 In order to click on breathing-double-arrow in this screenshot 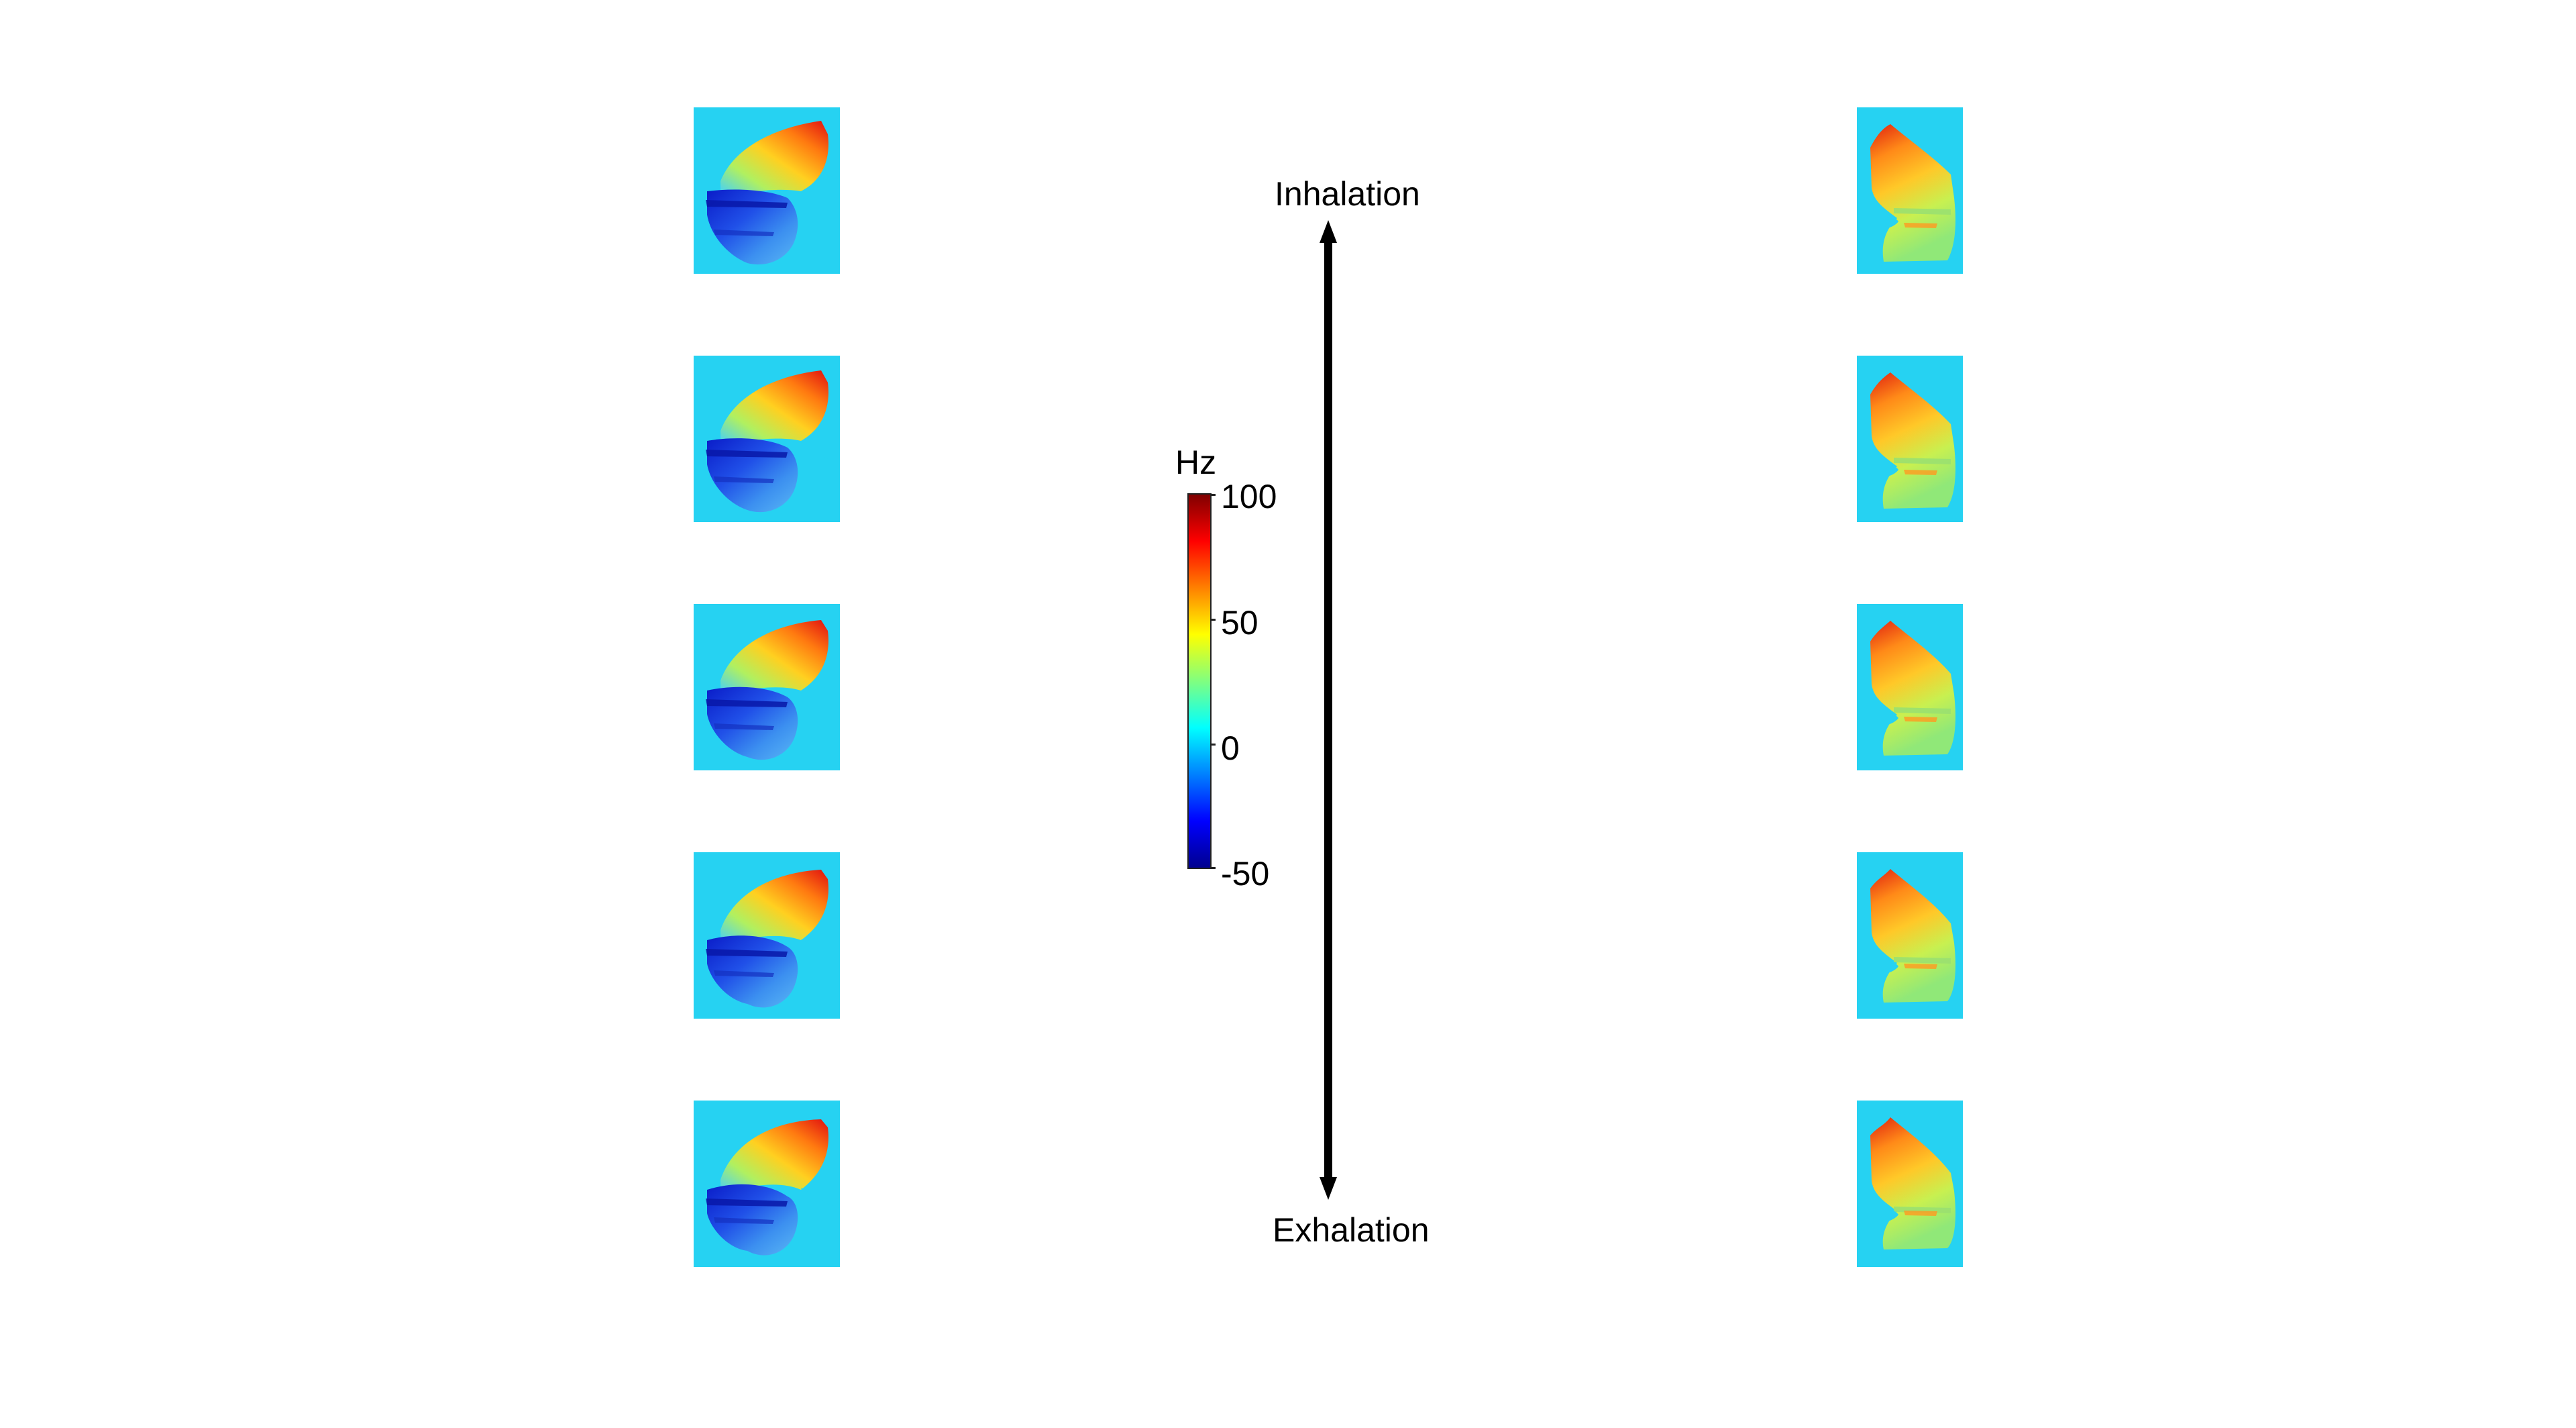, I will do `click(1328, 710)`.